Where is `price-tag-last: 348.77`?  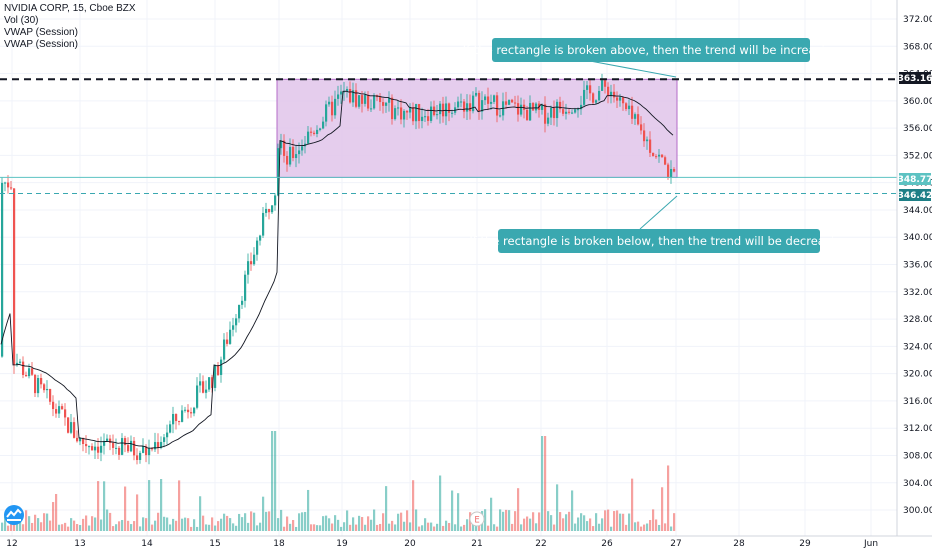 price-tag-last: 348.77 is located at coordinates (915, 179).